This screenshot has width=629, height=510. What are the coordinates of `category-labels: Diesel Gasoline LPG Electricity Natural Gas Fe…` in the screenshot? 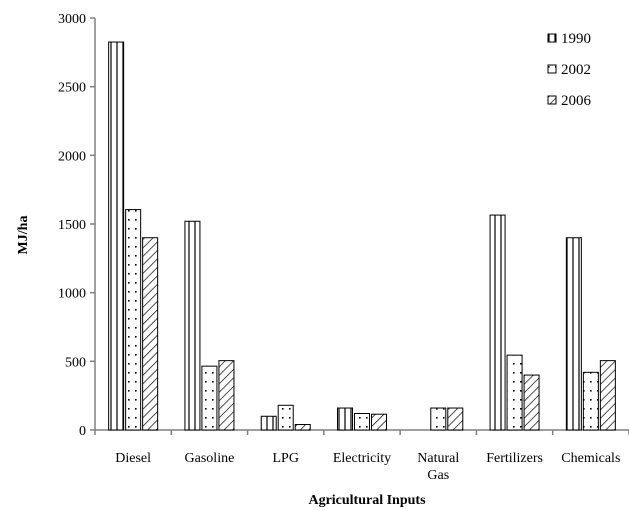 It's located at (367, 467).